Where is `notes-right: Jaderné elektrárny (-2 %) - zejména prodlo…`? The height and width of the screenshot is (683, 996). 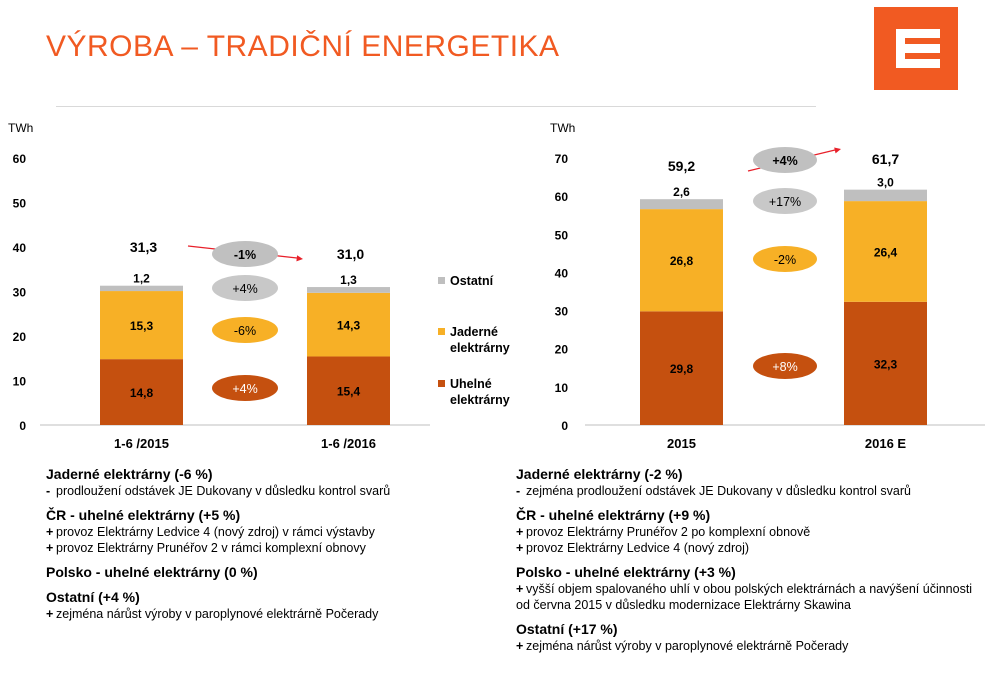
notes-right: Jaderné elektrárny (-2 %) - zejména prodlo… is located at coordinates (751, 560).